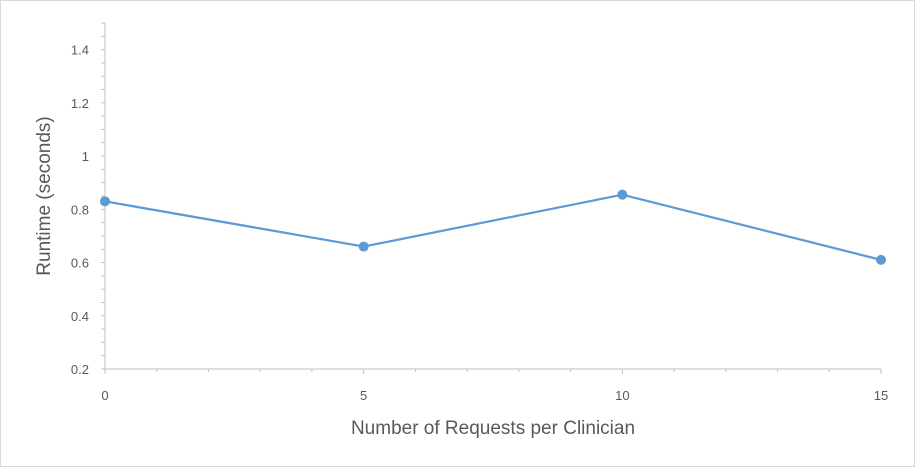 This screenshot has width=915, height=467. I want to click on x-tick-label: 10, so click(622, 395).